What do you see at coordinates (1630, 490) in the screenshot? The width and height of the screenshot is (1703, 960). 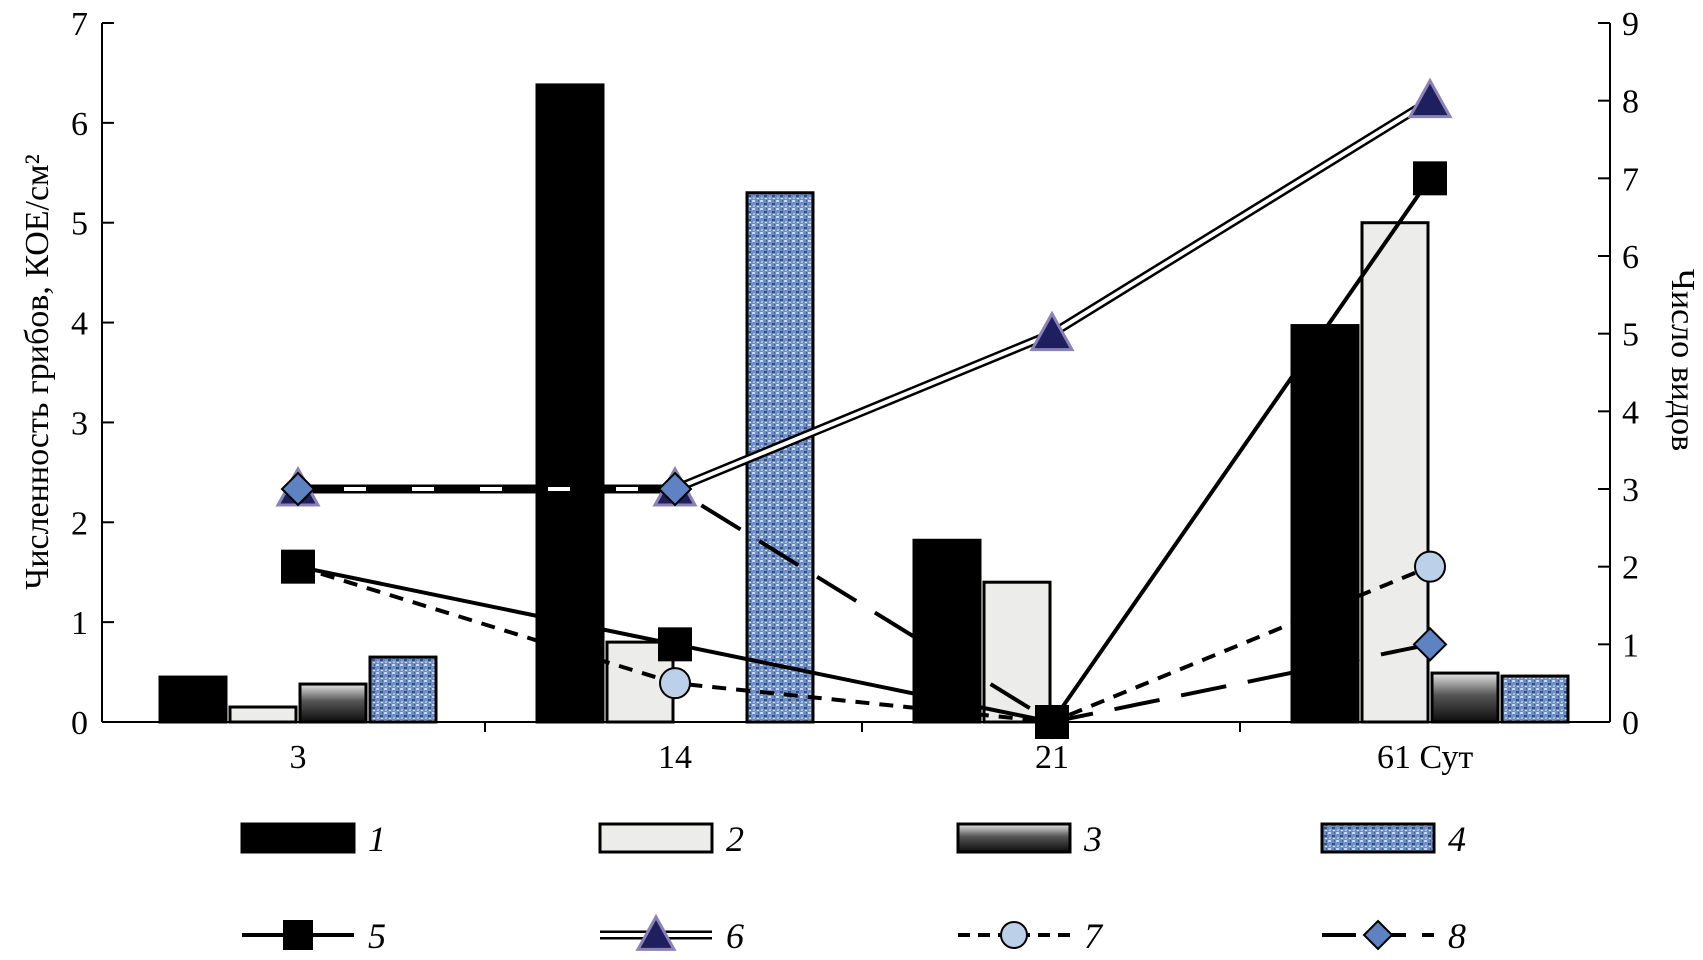 I see `right-tick-label: 3` at bounding box center [1630, 490].